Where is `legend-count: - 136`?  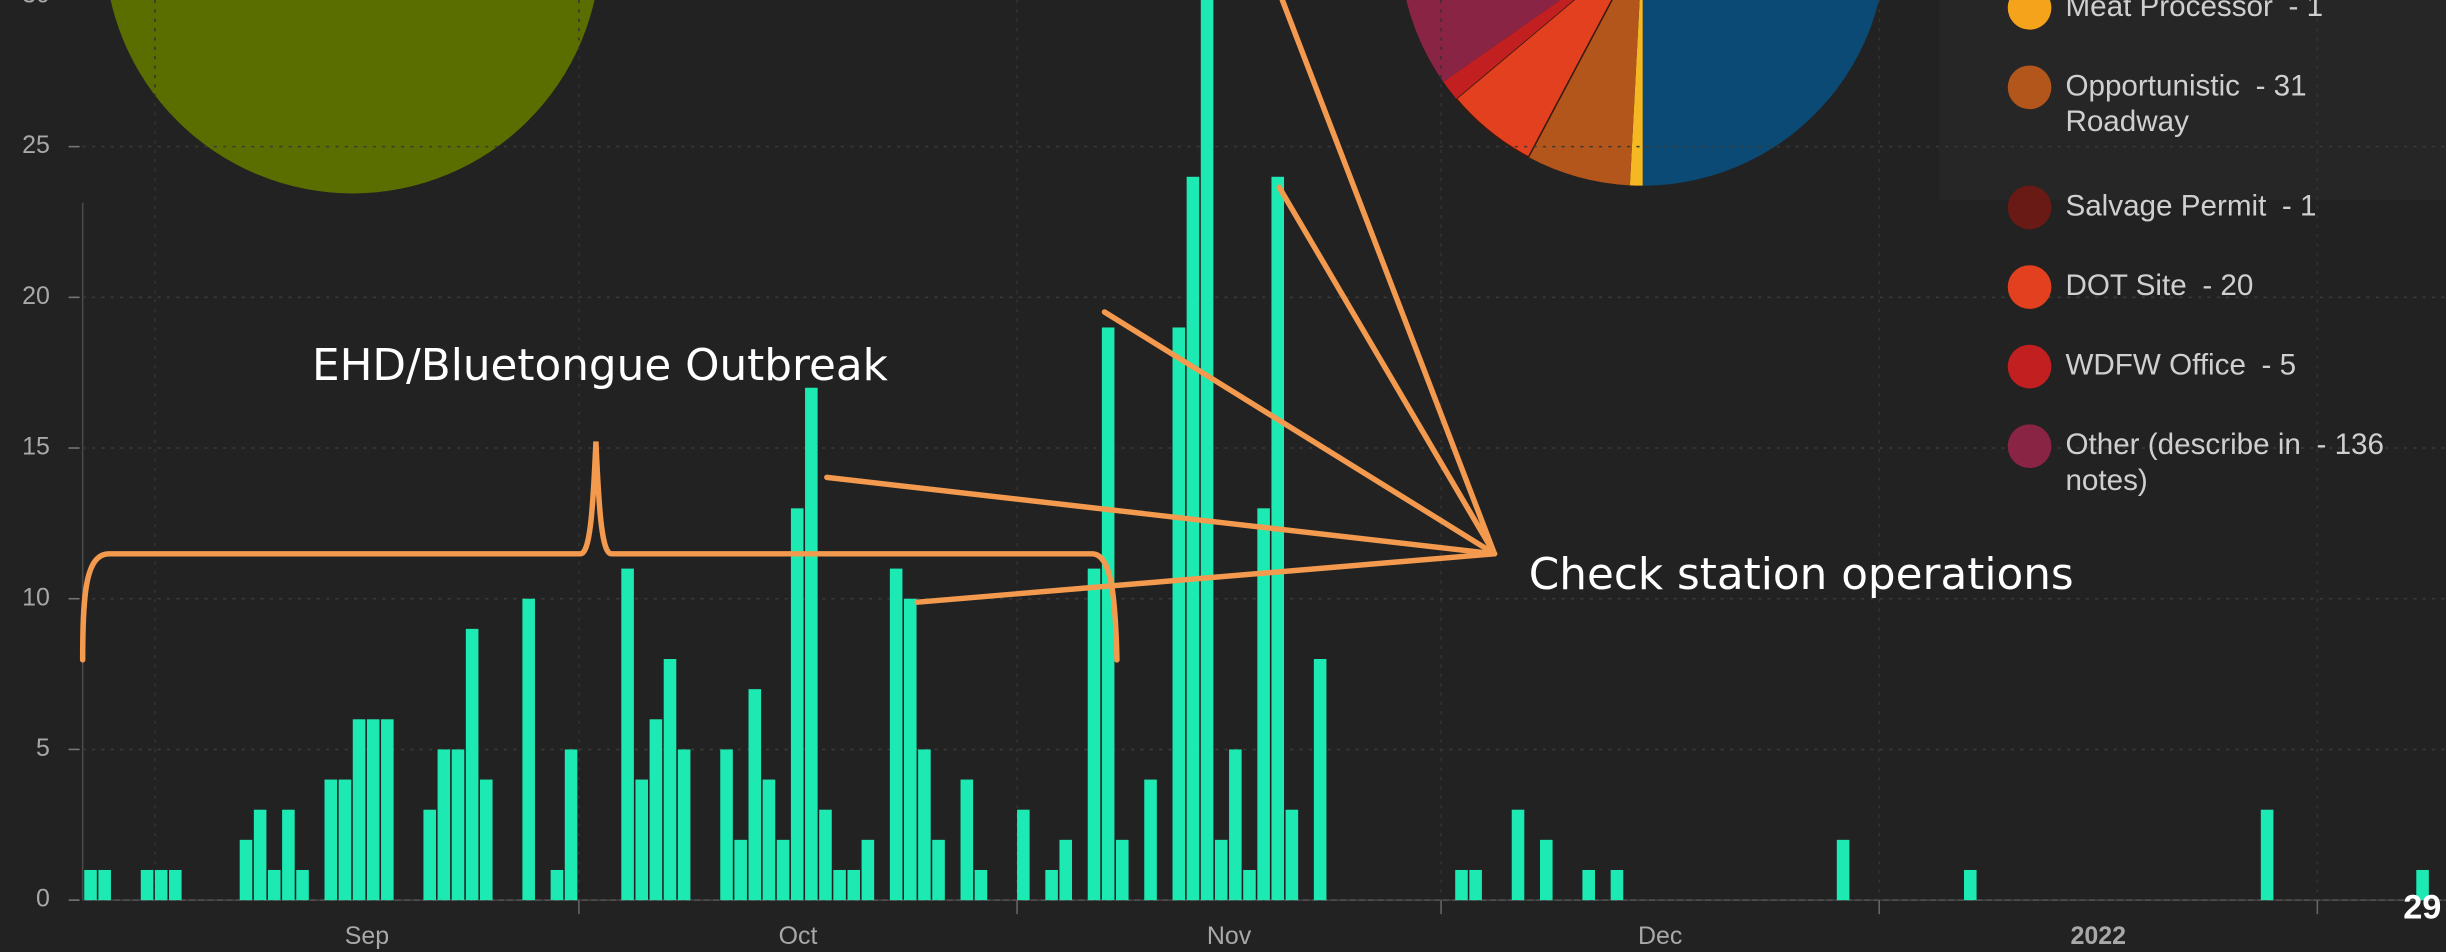 legend-count: - 136 is located at coordinates (2350, 444).